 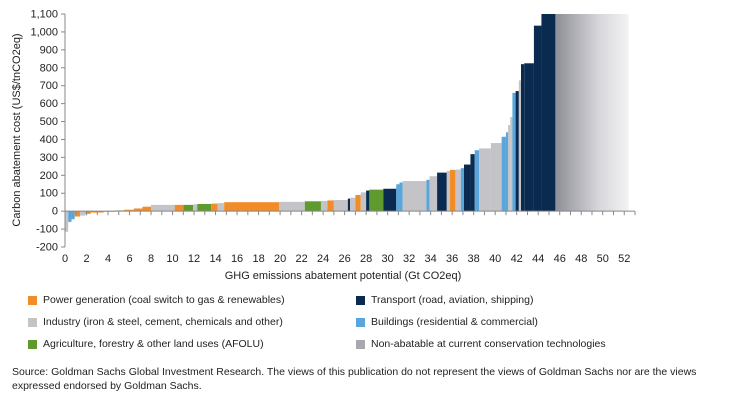 I want to click on legend-swatch-nonabatable, so click(x=360, y=344).